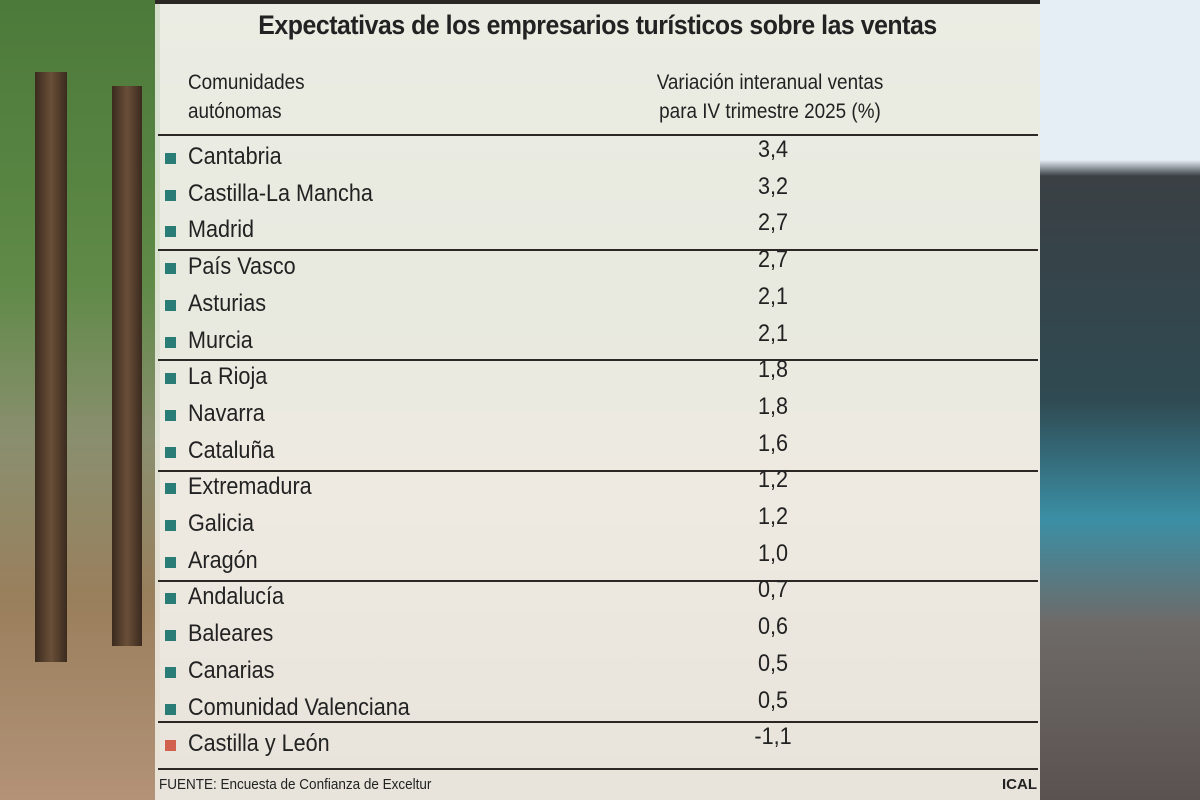 This screenshot has height=800, width=1200. I want to click on region-name: Cantabria, so click(235, 156).